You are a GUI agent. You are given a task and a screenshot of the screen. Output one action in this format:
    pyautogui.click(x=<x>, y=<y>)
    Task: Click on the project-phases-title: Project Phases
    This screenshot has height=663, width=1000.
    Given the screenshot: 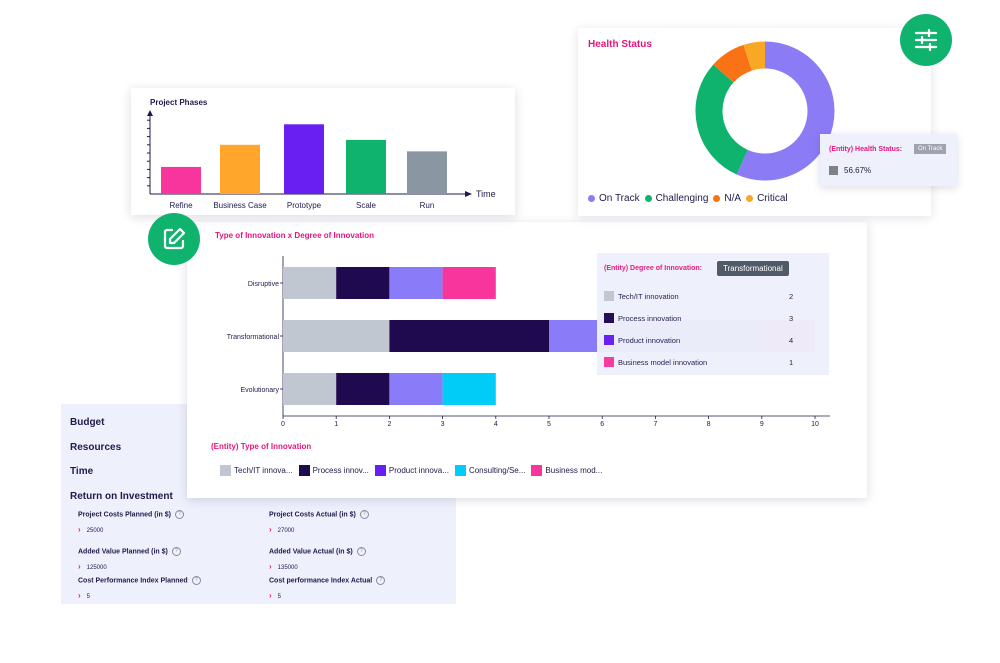 What is the action you would take?
    pyautogui.click(x=179, y=102)
    